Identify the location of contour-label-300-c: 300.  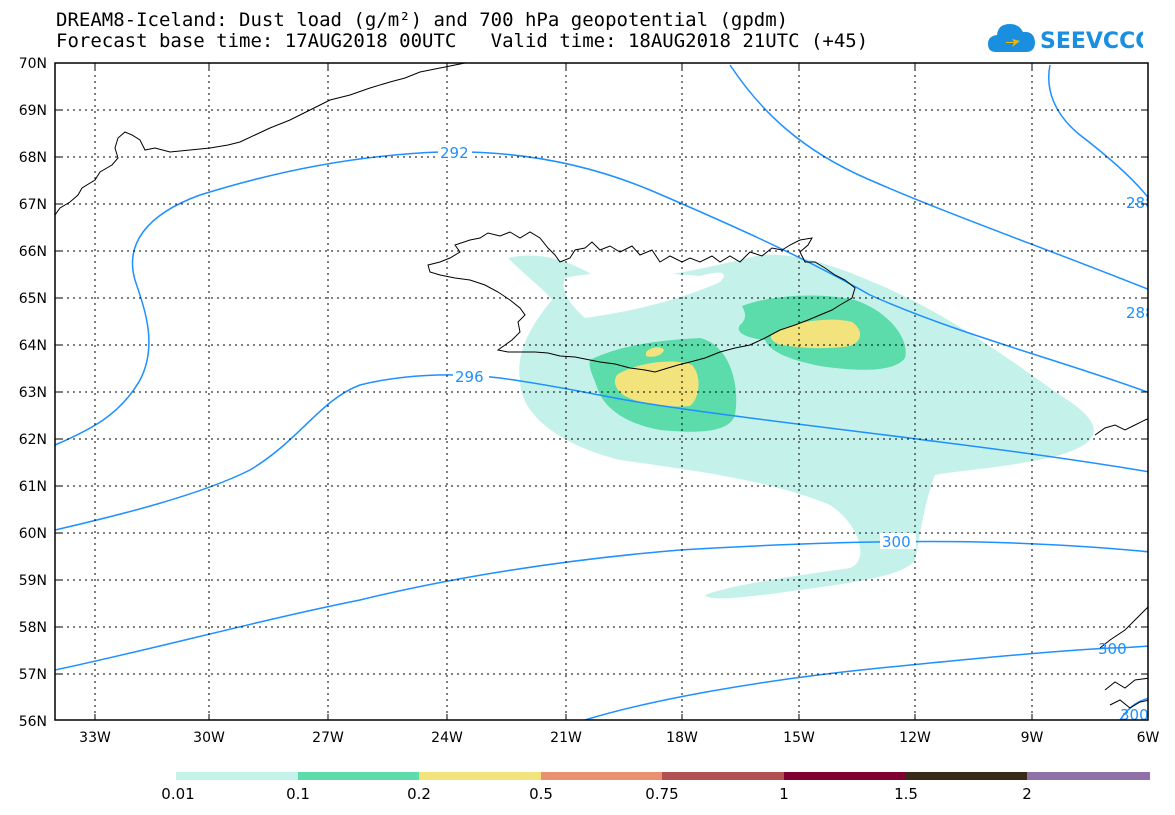
(1134, 715).